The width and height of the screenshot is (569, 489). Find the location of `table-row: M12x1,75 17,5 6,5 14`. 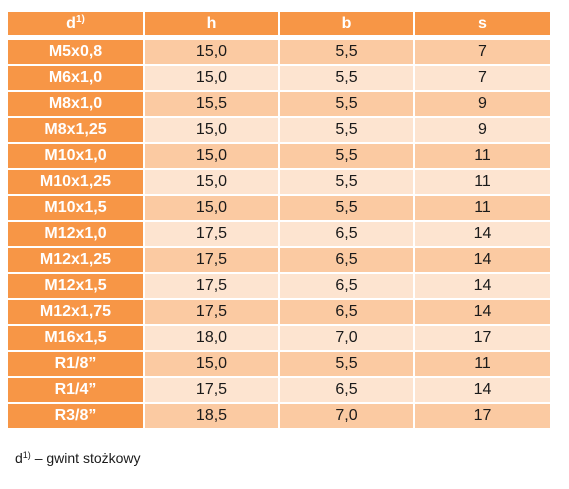

table-row: M12x1,75 17,5 6,5 14 is located at coordinates (279, 313).